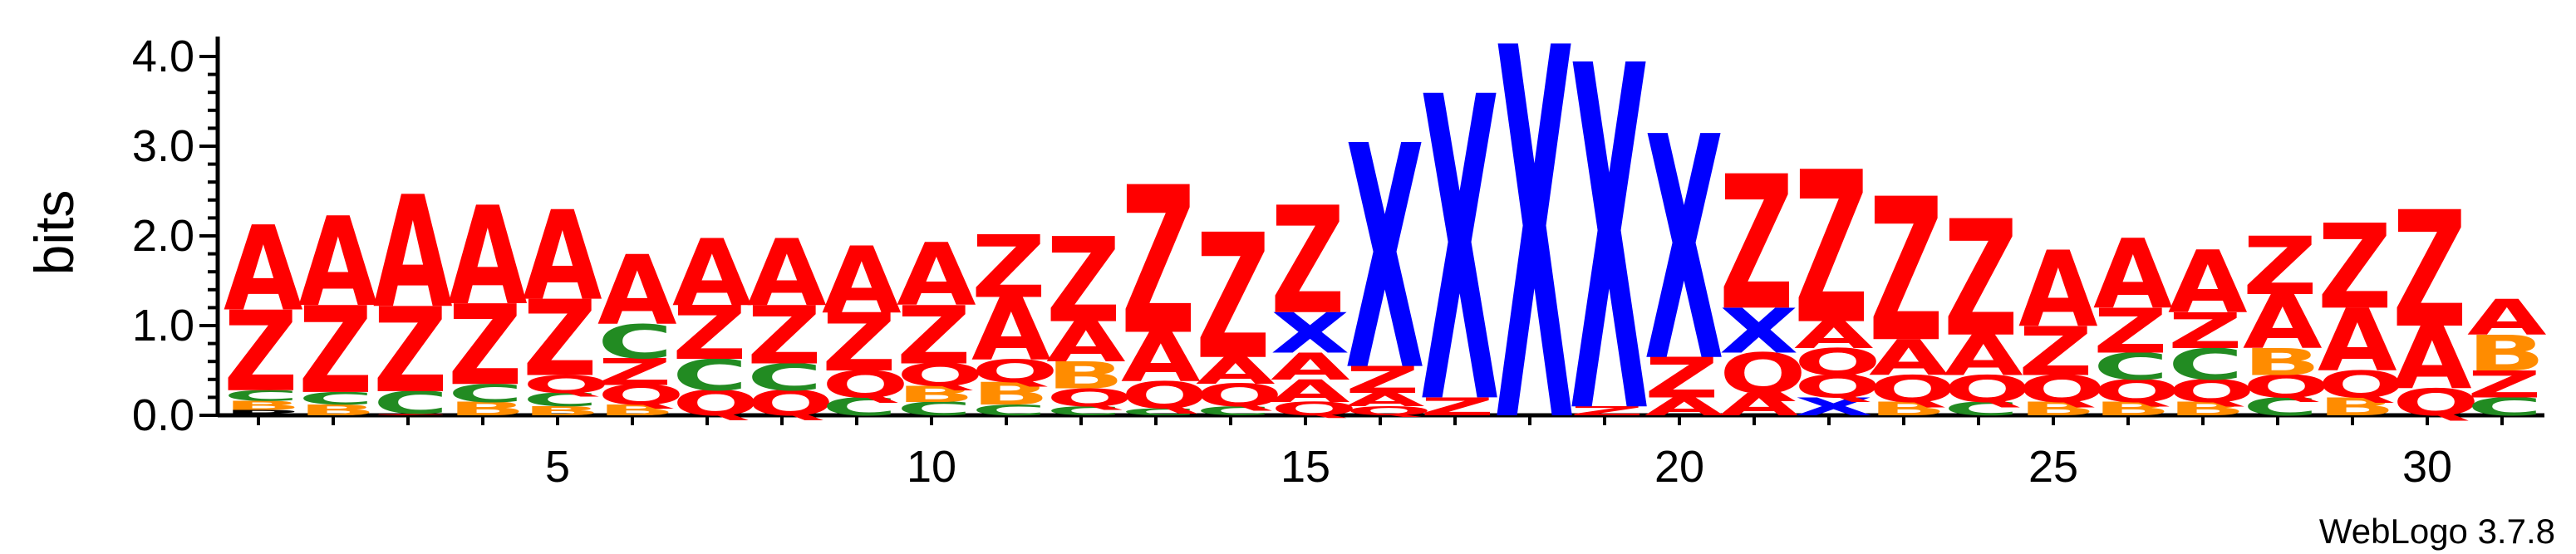 The height and width of the screenshot is (554, 2576). I want to click on x-tick-label: 30, so click(2427, 467).